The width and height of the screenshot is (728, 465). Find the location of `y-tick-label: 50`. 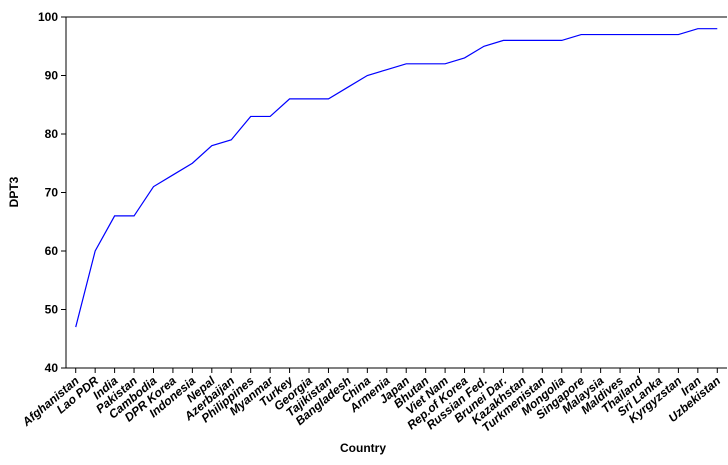

y-tick-label: 50 is located at coordinates (52, 310).